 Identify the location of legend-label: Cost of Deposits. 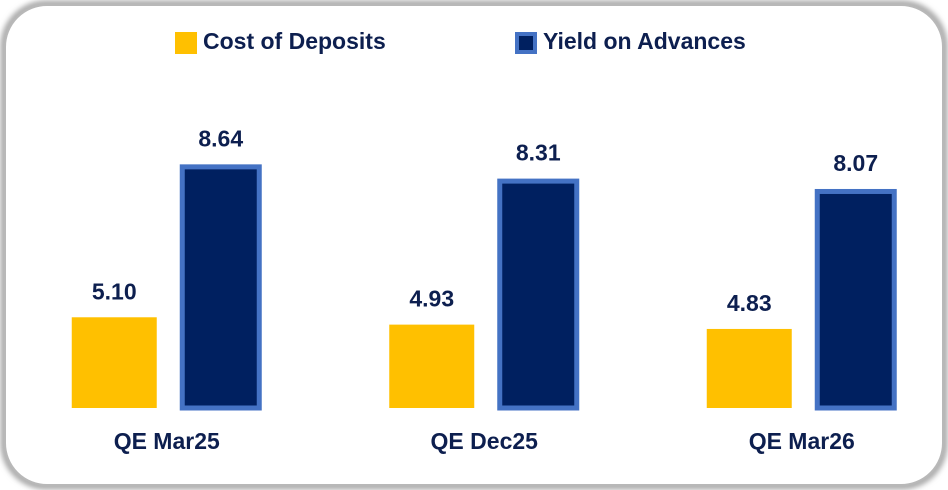
(294, 41).